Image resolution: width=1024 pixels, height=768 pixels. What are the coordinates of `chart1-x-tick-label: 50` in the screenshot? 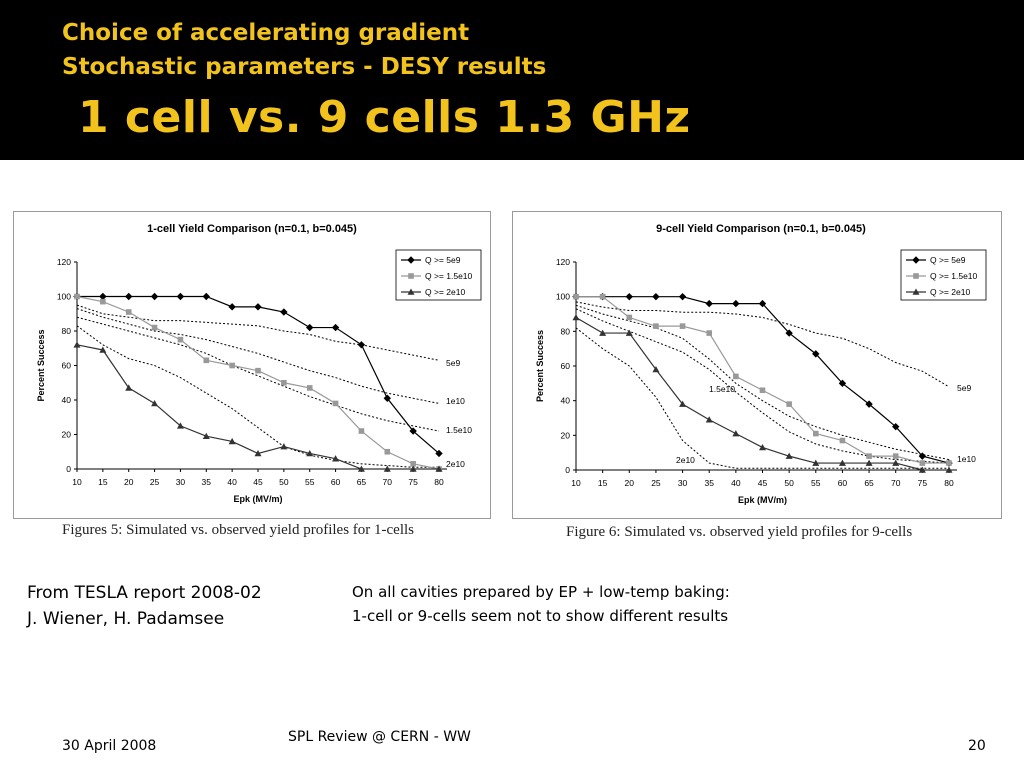 It's located at (284, 482).